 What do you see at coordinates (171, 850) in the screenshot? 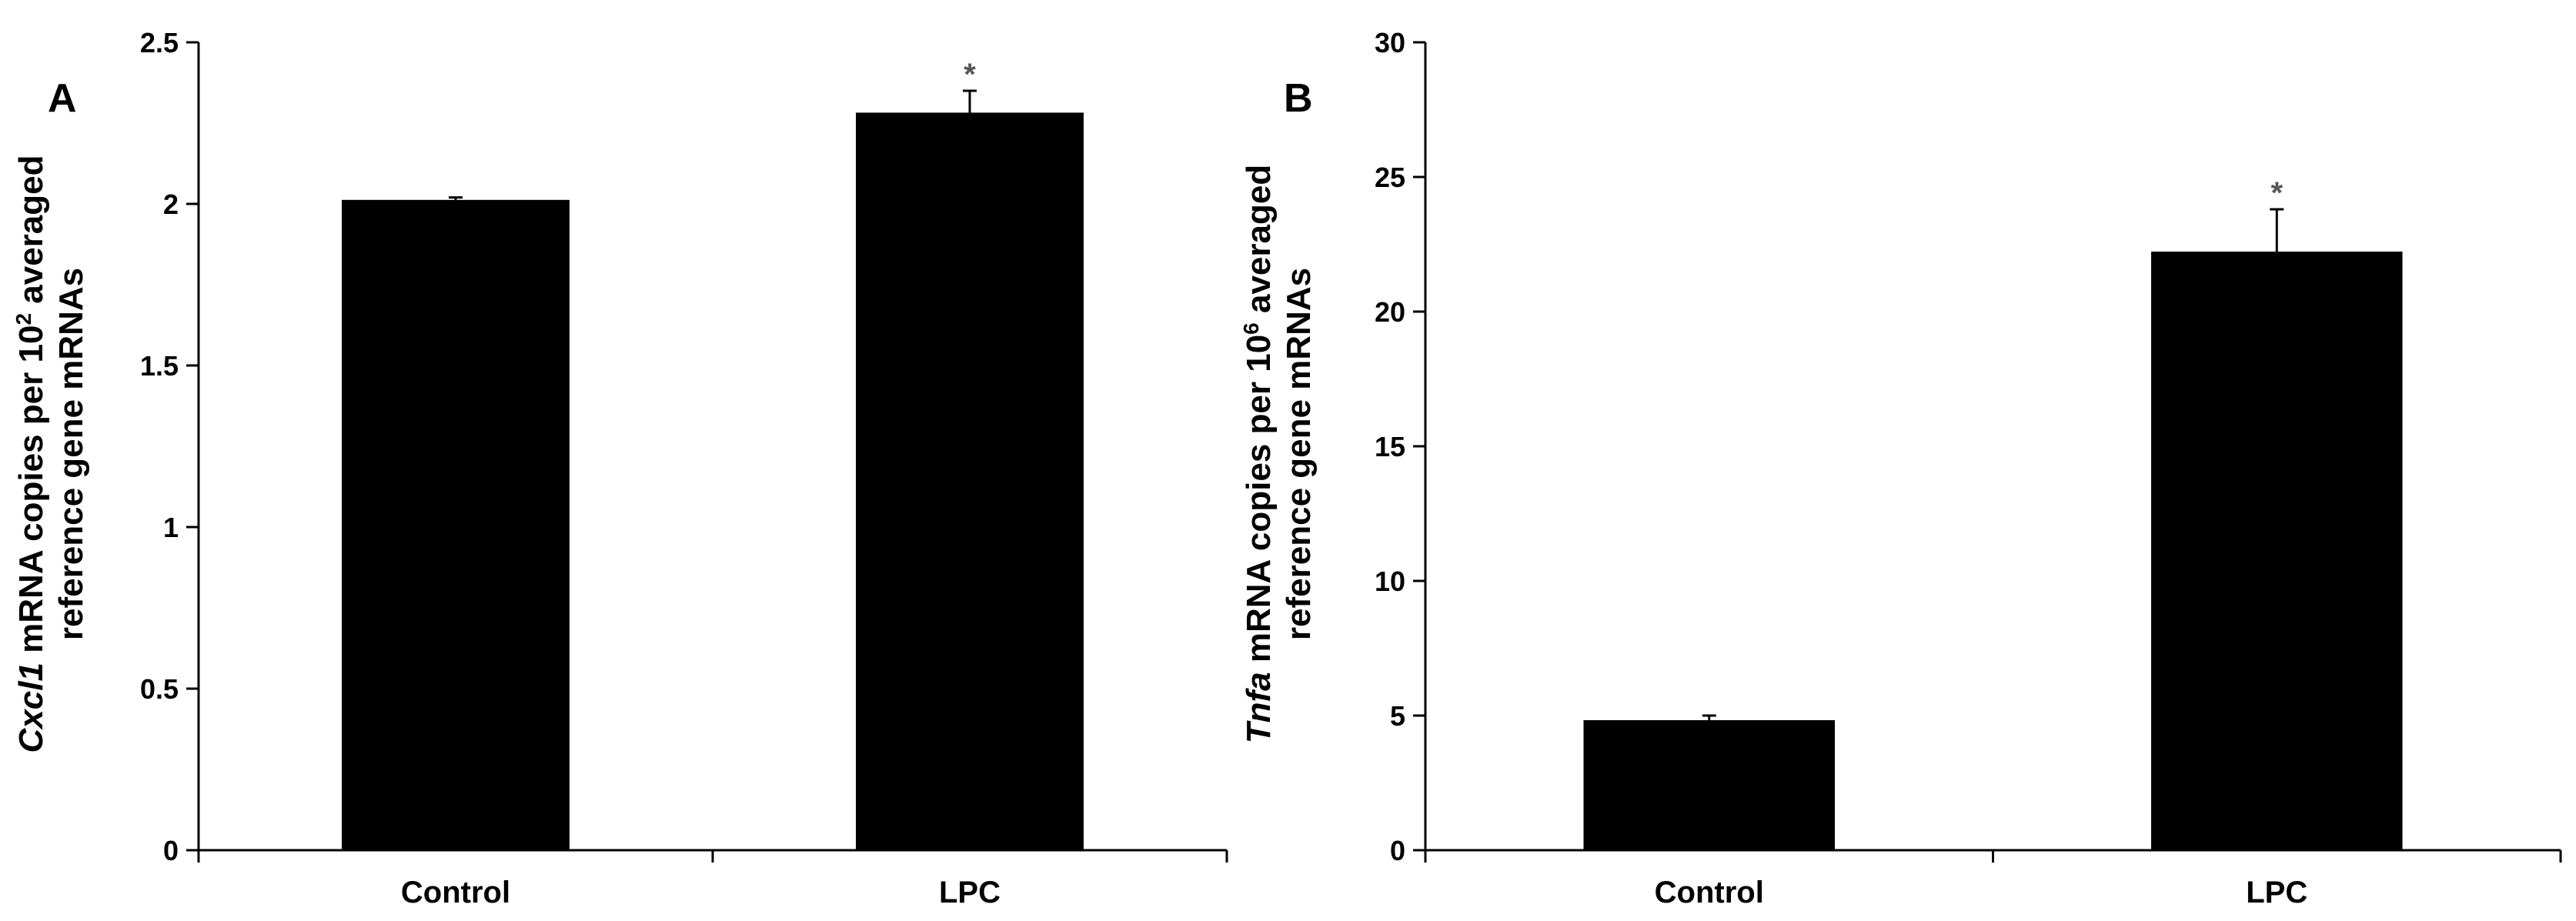
I see `panel-a-y-tick-label: 0` at bounding box center [171, 850].